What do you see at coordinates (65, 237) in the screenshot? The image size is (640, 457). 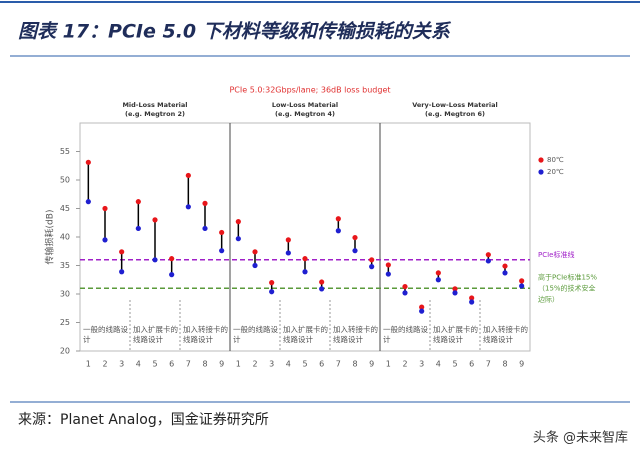 I see `y-tick-label: 40` at bounding box center [65, 237].